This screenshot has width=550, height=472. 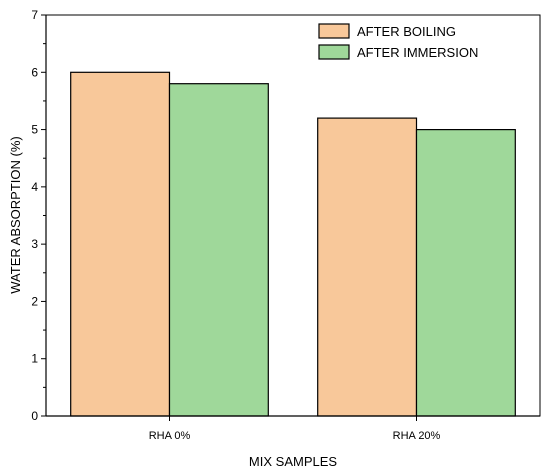 What do you see at coordinates (34, 72) in the screenshot?
I see `y-tick-label: 6` at bounding box center [34, 72].